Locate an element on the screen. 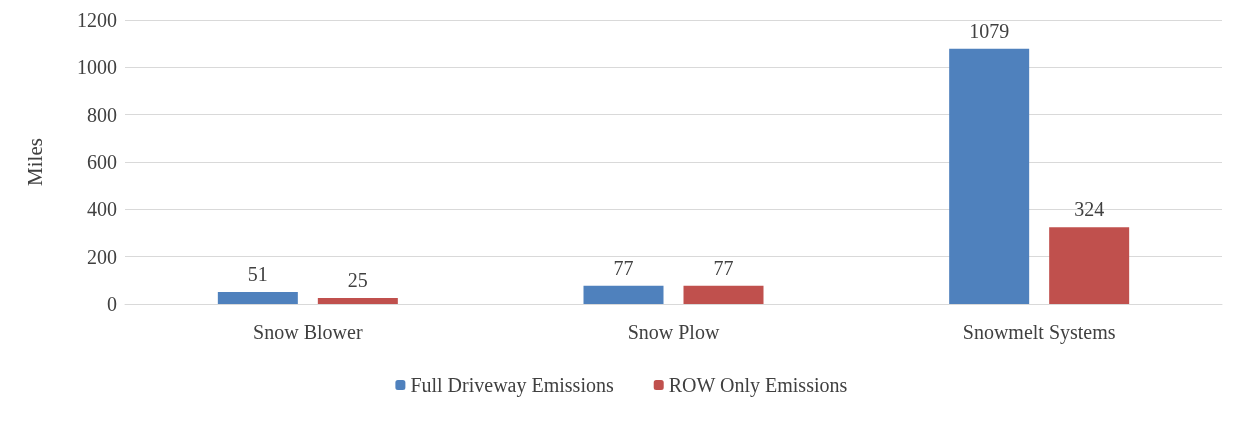  y-tick-label: 0 is located at coordinates (112, 304).